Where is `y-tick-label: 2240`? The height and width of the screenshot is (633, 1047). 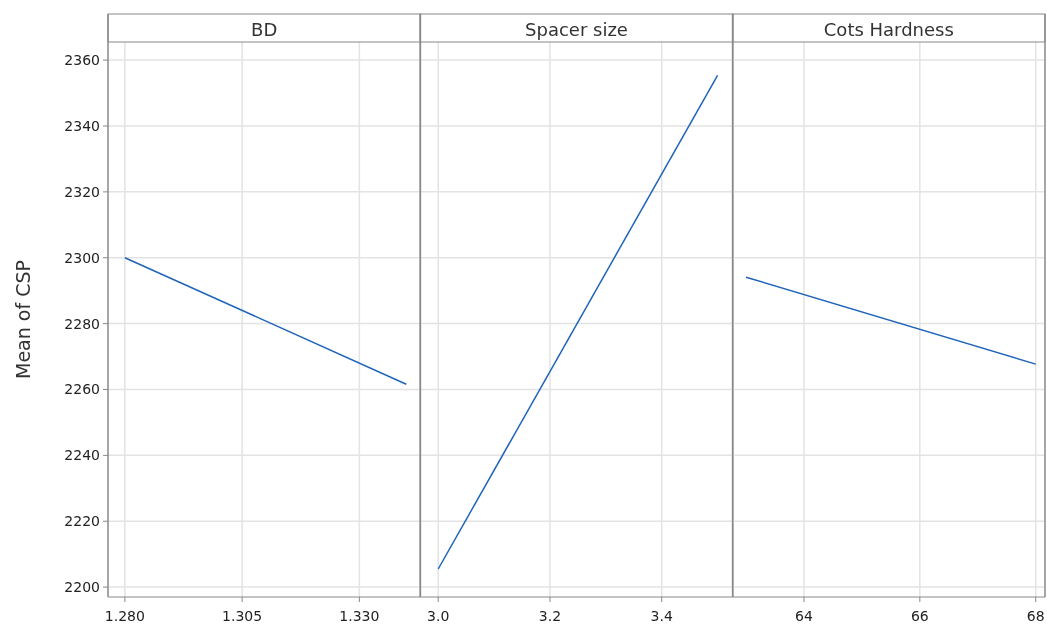
y-tick-label: 2240 is located at coordinates (82, 455).